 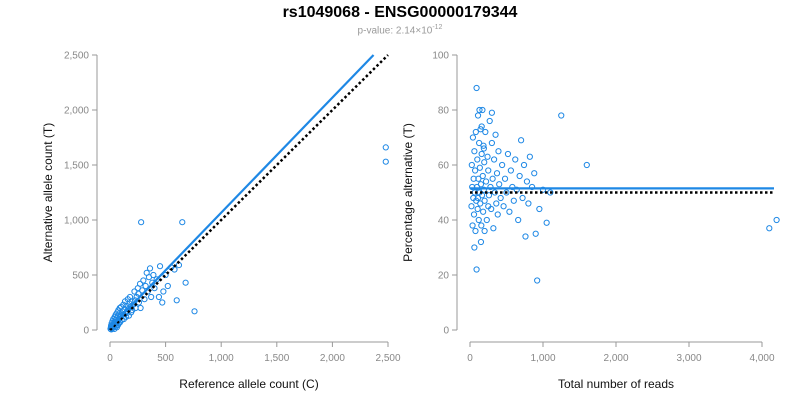 What do you see at coordinates (395, 31) in the screenshot?
I see `p-value-text: p-value: 2.14×10` at bounding box center [395, 31].